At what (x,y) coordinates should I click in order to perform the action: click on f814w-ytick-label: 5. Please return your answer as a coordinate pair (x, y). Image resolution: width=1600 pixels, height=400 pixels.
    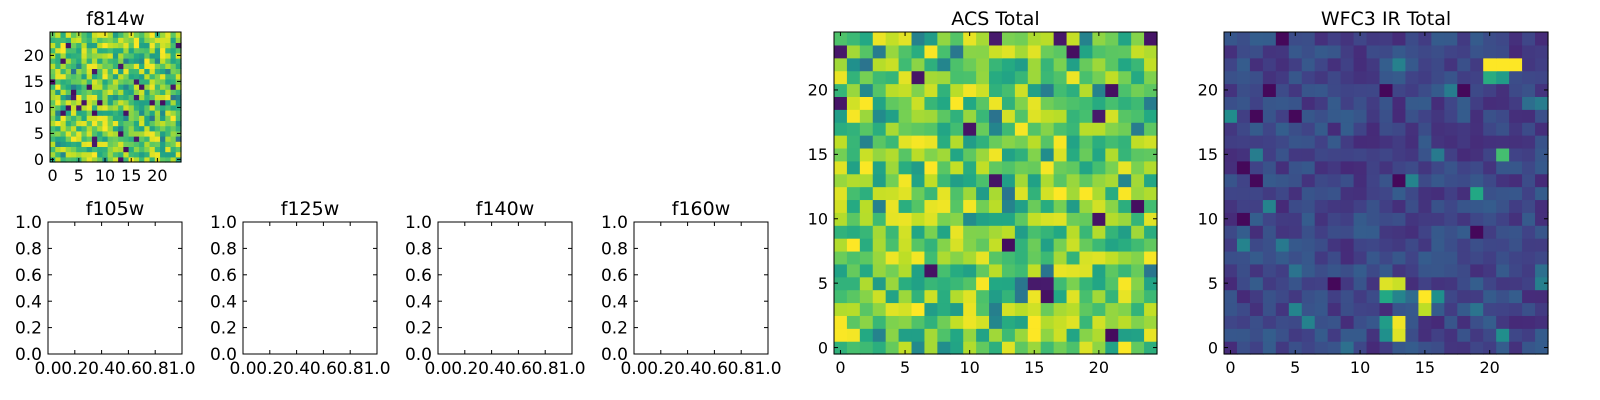
    Looking at the image, I should click on (39, 133).